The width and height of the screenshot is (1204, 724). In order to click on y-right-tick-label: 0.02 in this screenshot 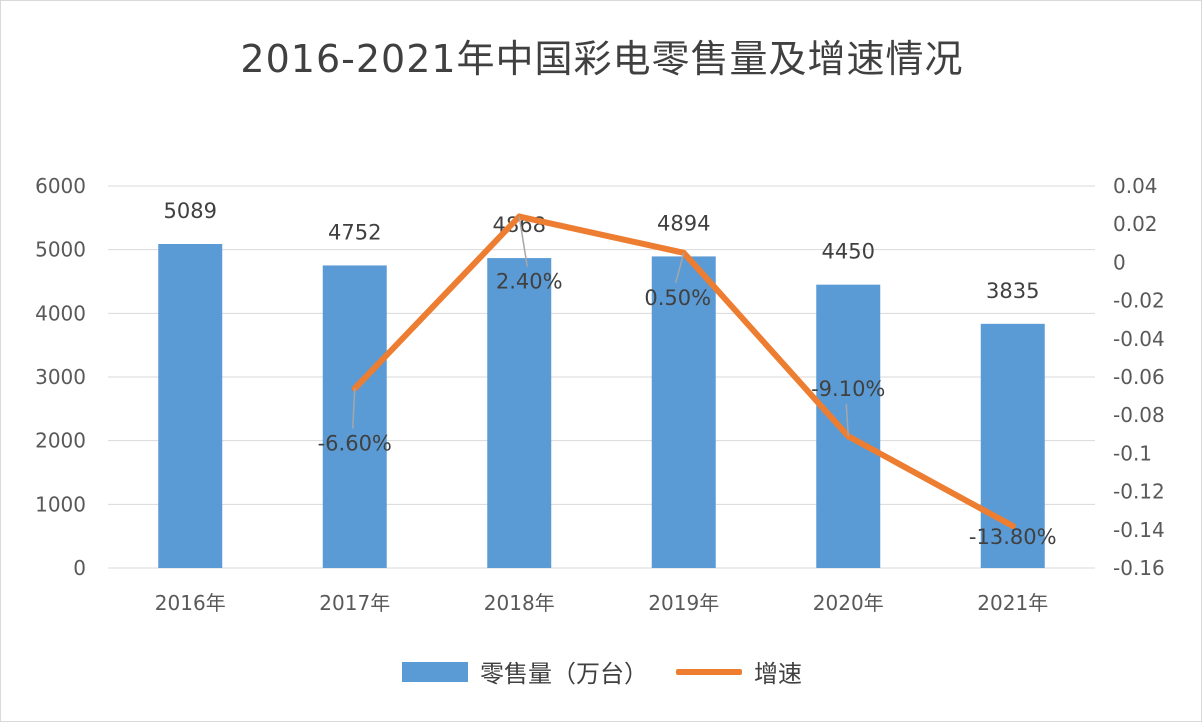, I will do `click(1135, 224)`.